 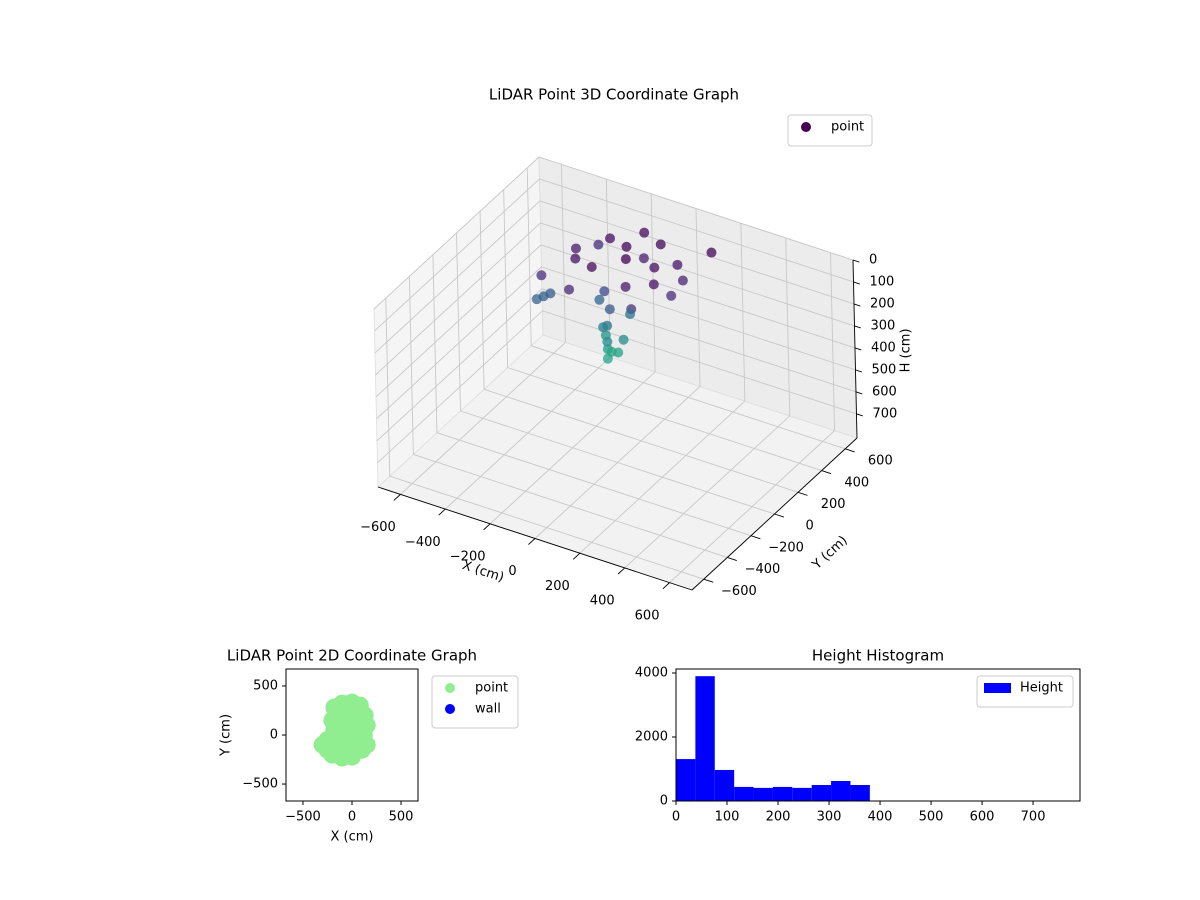 I want to click on x-tick-label: 300, so click(x=829, y=817).